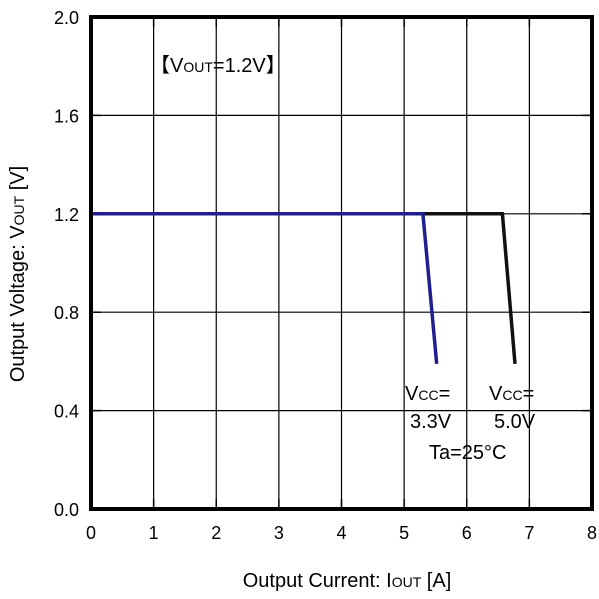  Describe the element at coordinates (216, 533) in the screenshot. I see `x-tick-label: 2` at that location.